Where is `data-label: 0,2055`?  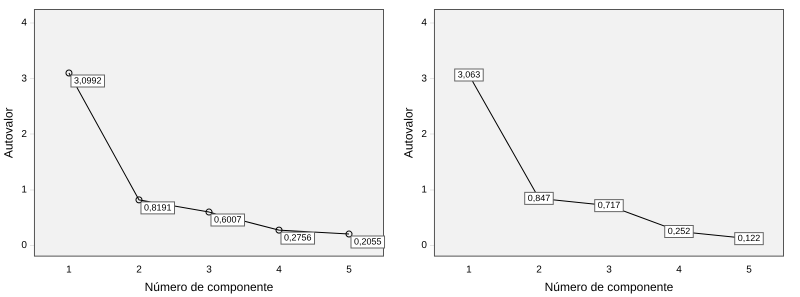
data-label: 0,2055 is located at coordinates (368, 241).